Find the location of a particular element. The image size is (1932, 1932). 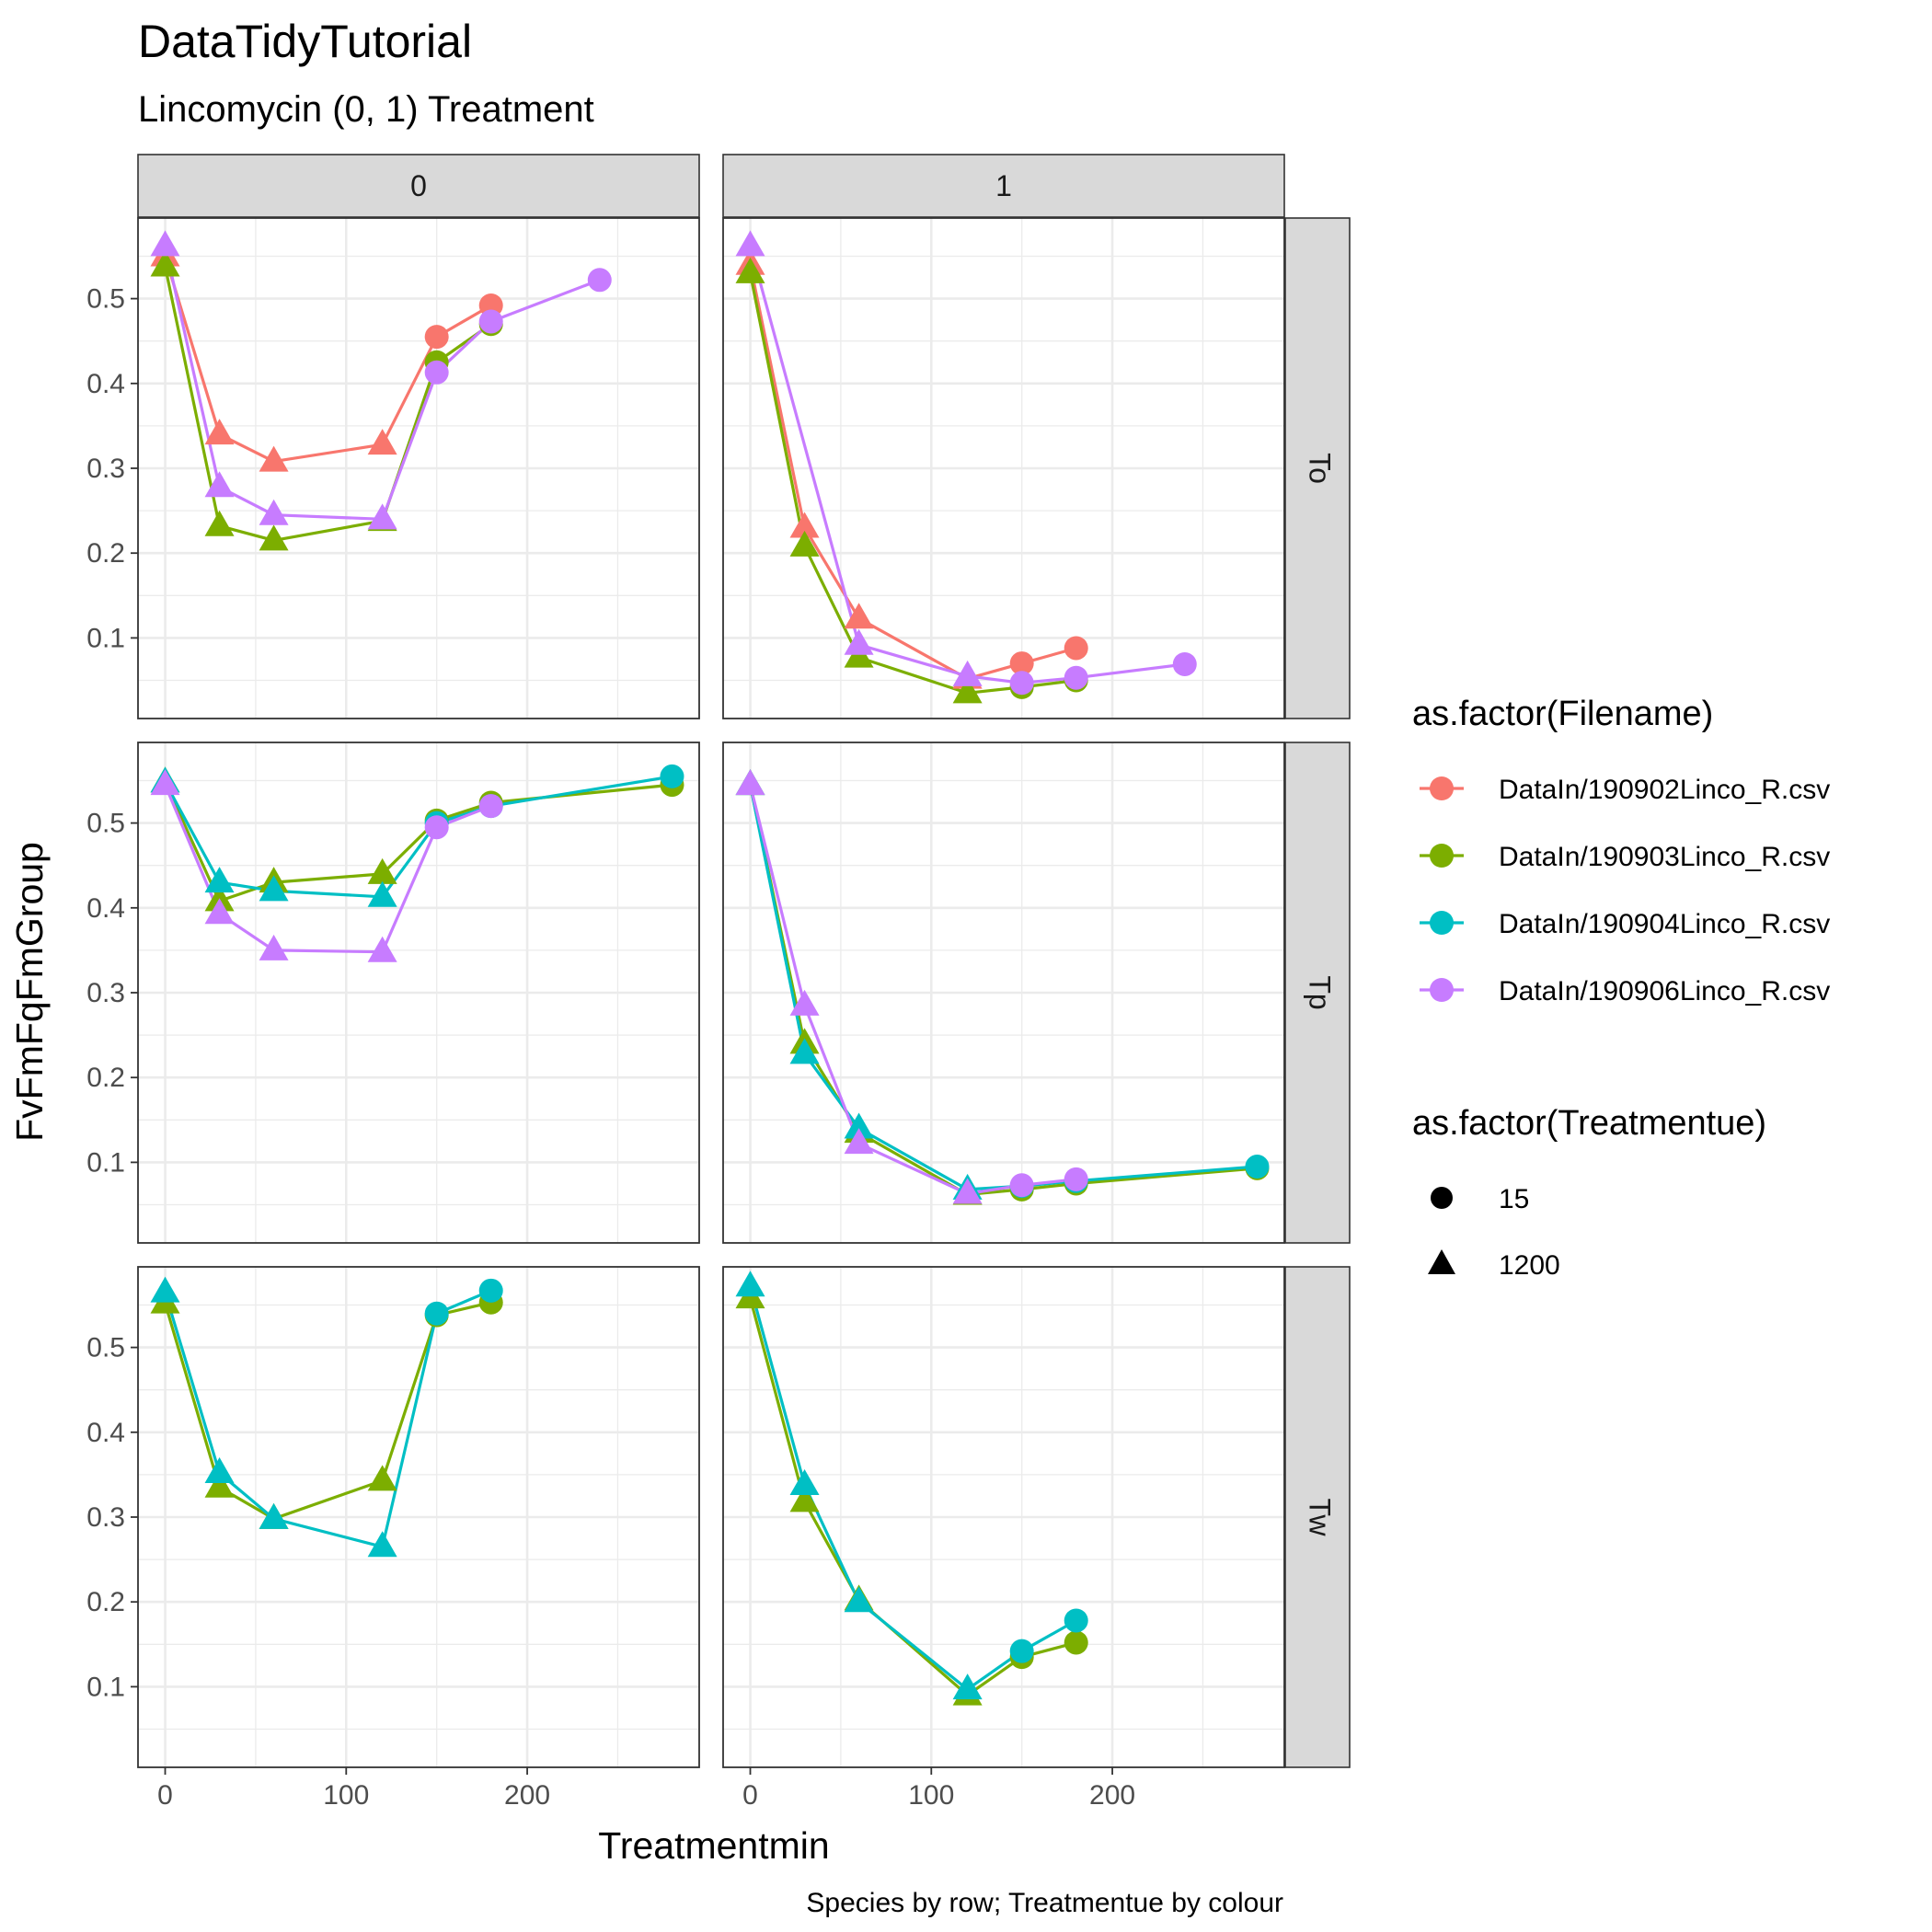

y-axis-title: FvFmFqFmGroup is located at coordinates (29, 992).